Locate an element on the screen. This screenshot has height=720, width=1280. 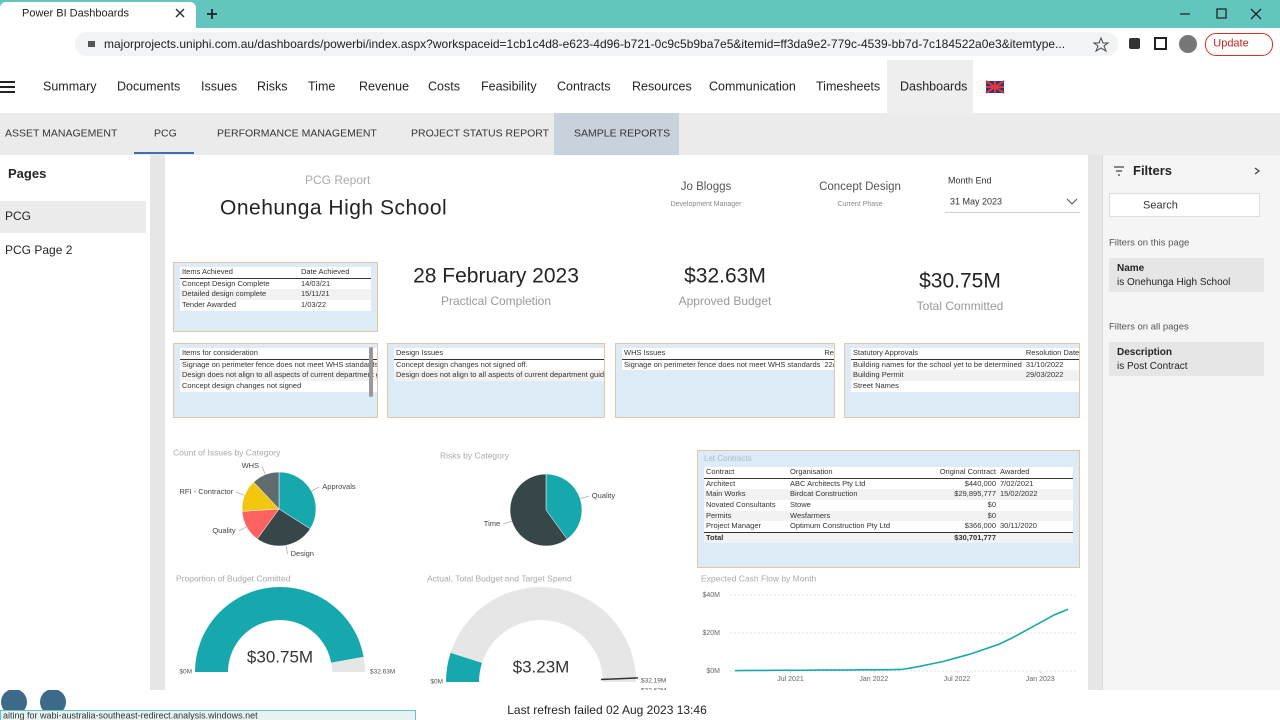
menu-icon is located at coordinates (7, 87).